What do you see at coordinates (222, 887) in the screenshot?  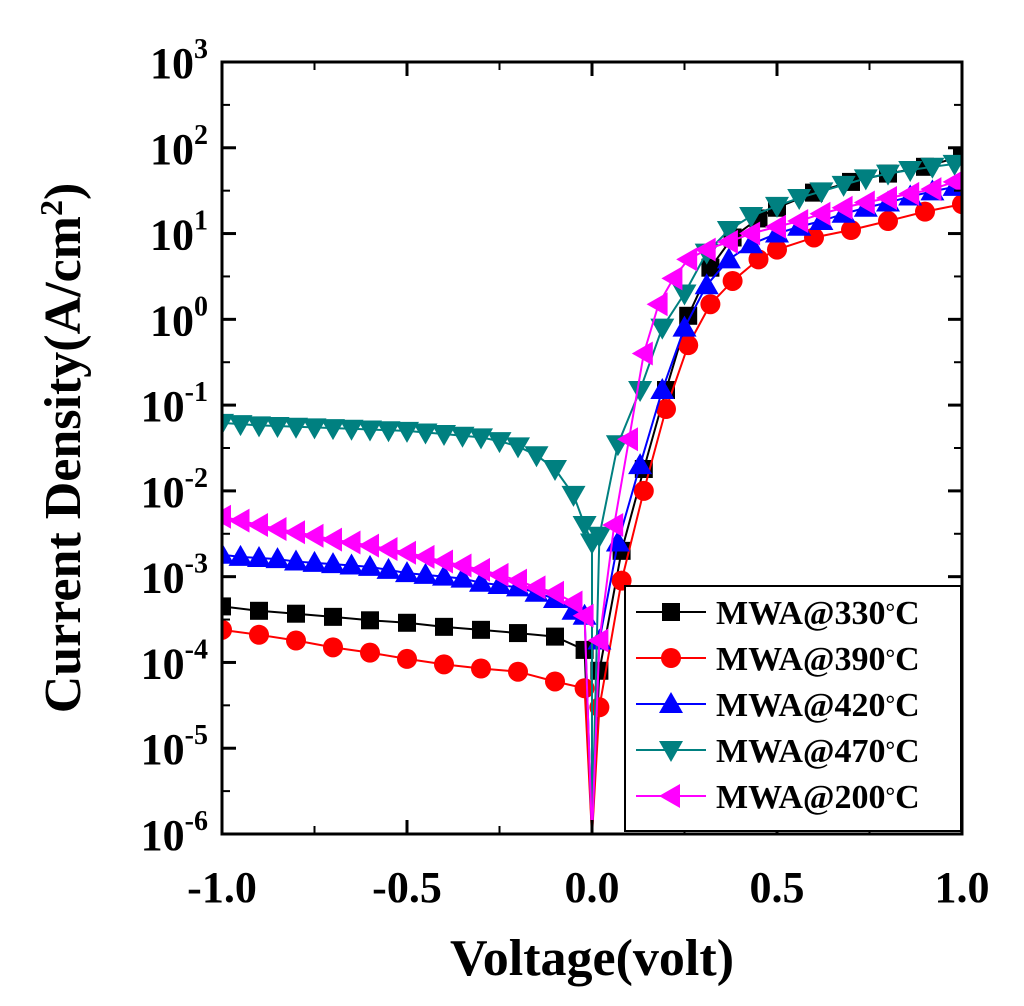 I see `x-tick-label: -1.0` at bounding box center [222, 887].